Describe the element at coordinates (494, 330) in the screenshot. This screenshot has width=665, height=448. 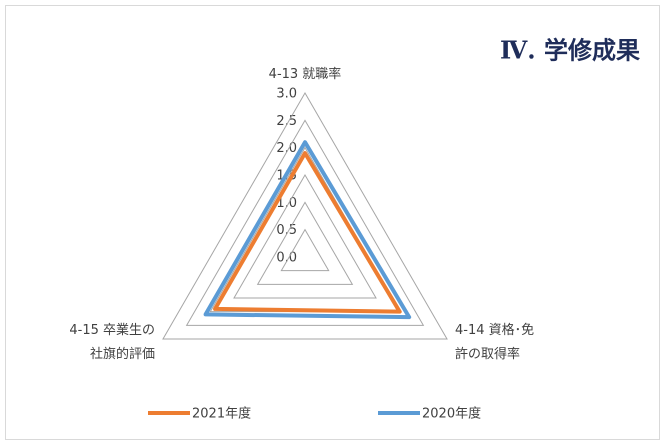
I see `category-label-line: 4-14 資格･免` at that location.